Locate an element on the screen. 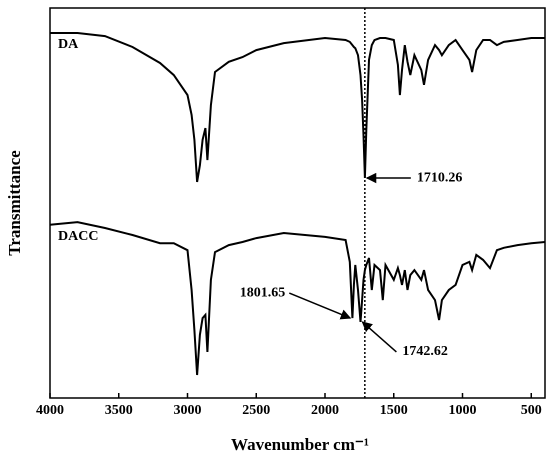 This screenshot has width=550, height=466. x-tick-label: 3500 is located at coordinates (119, 410).